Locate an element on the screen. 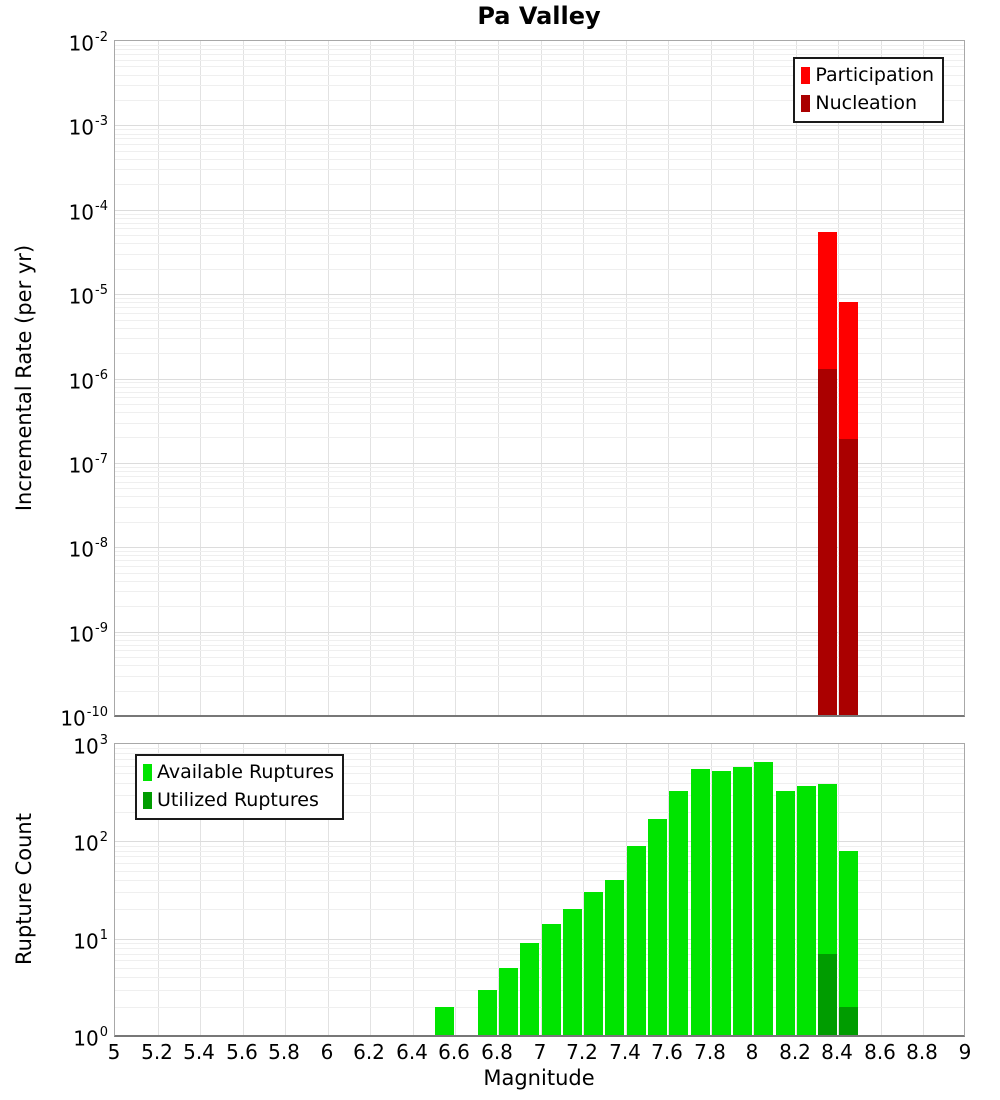  x-tick-label: 5.2 is located at coordinates (157, 1052).